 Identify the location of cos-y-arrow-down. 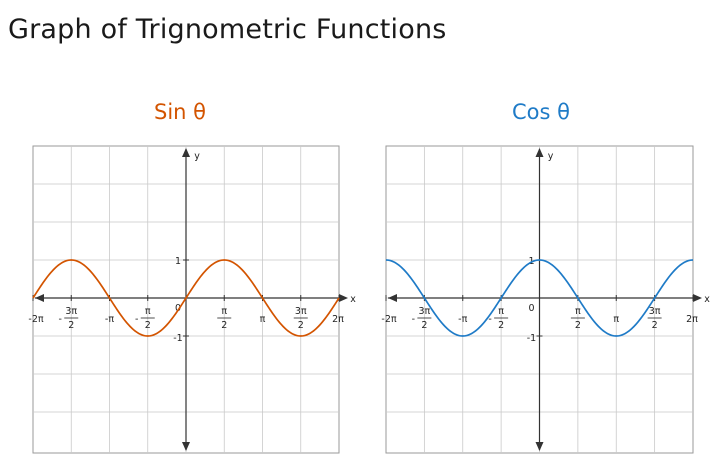
(539, 446).